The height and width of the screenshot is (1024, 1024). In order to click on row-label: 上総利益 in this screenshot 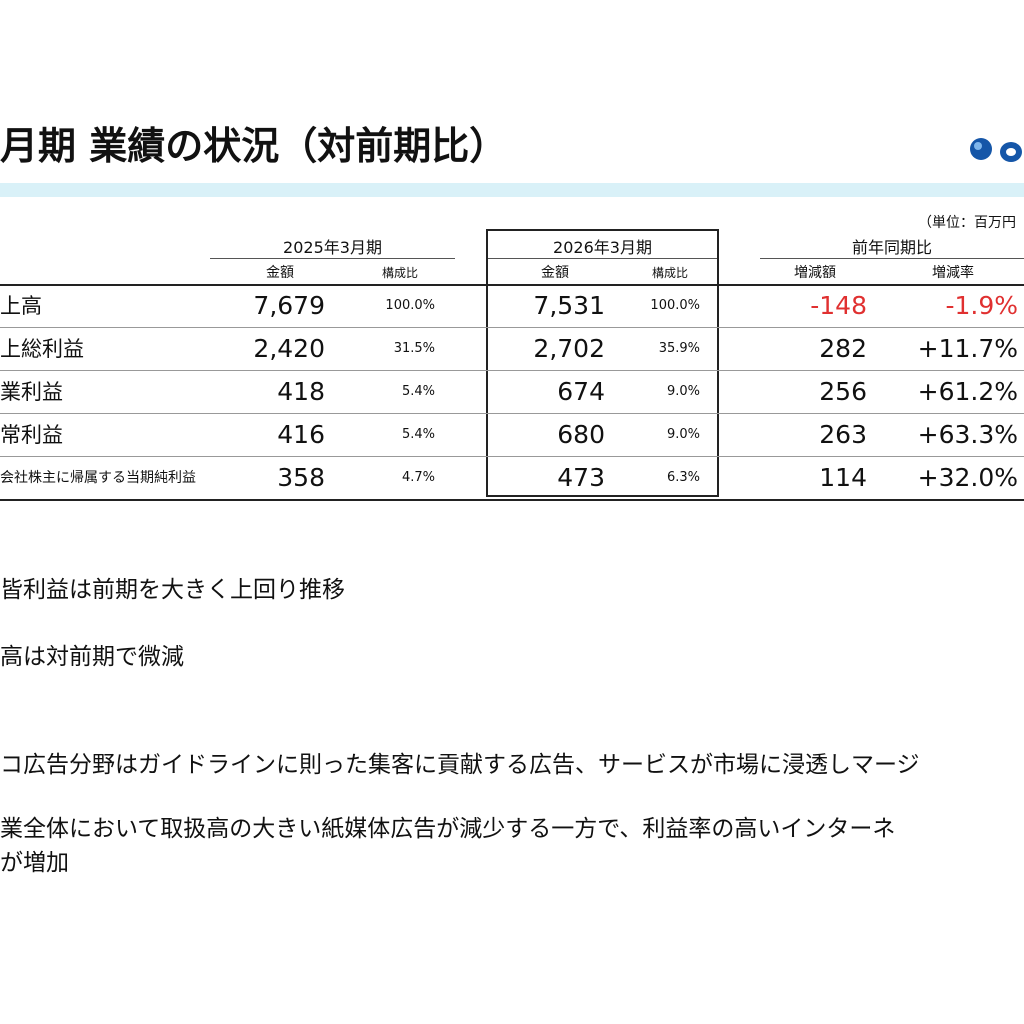, I will do `click(42, 349)`.